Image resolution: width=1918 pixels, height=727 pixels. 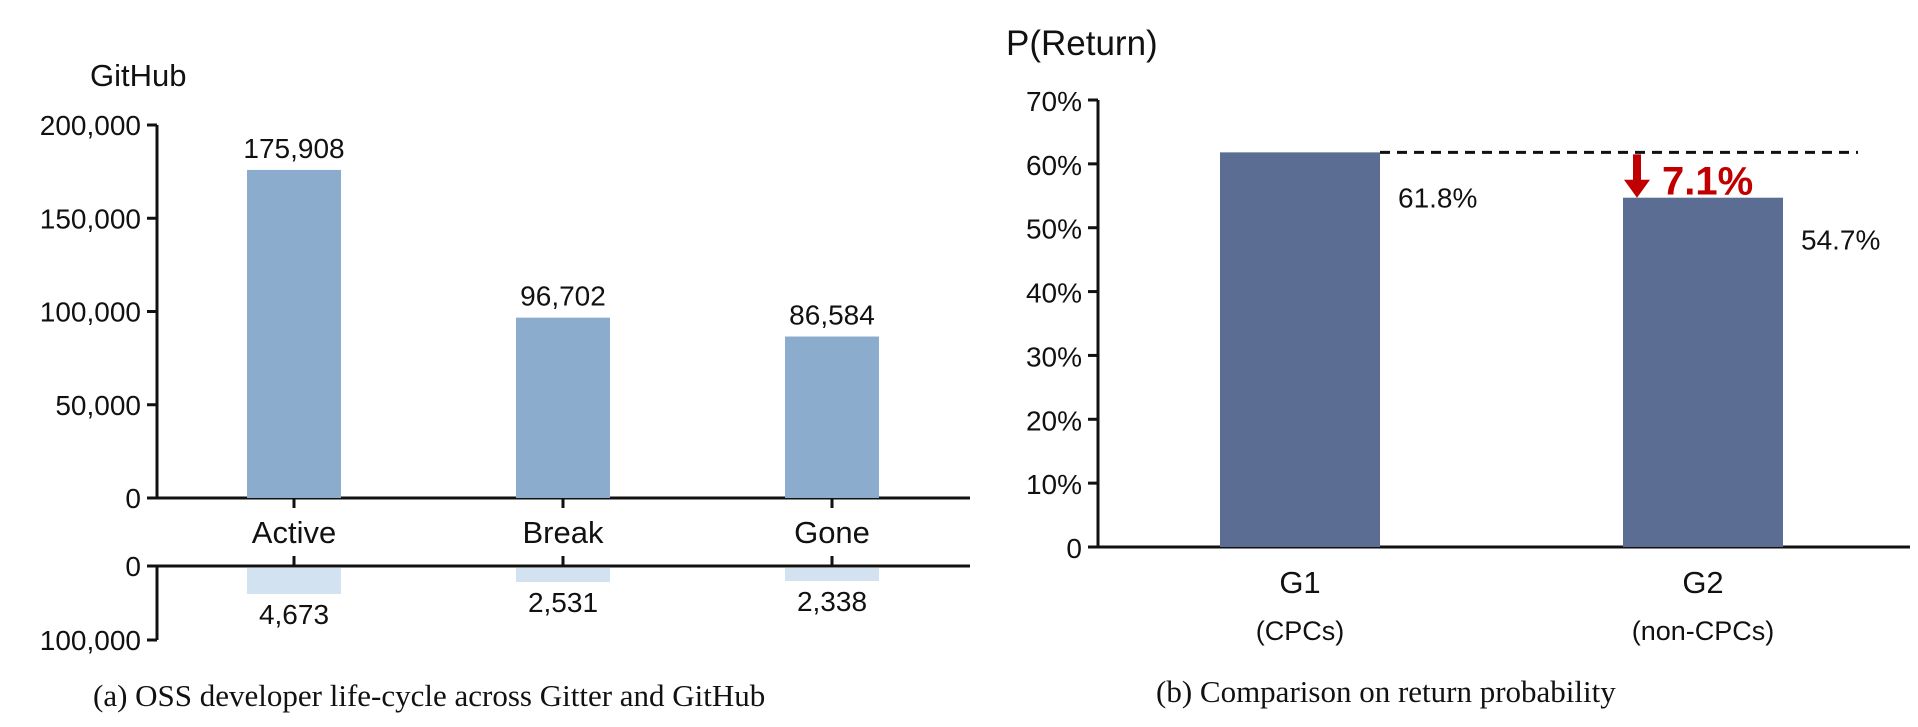 I want to click on chart-a-category-label: Break, so click(x=563, y=532).